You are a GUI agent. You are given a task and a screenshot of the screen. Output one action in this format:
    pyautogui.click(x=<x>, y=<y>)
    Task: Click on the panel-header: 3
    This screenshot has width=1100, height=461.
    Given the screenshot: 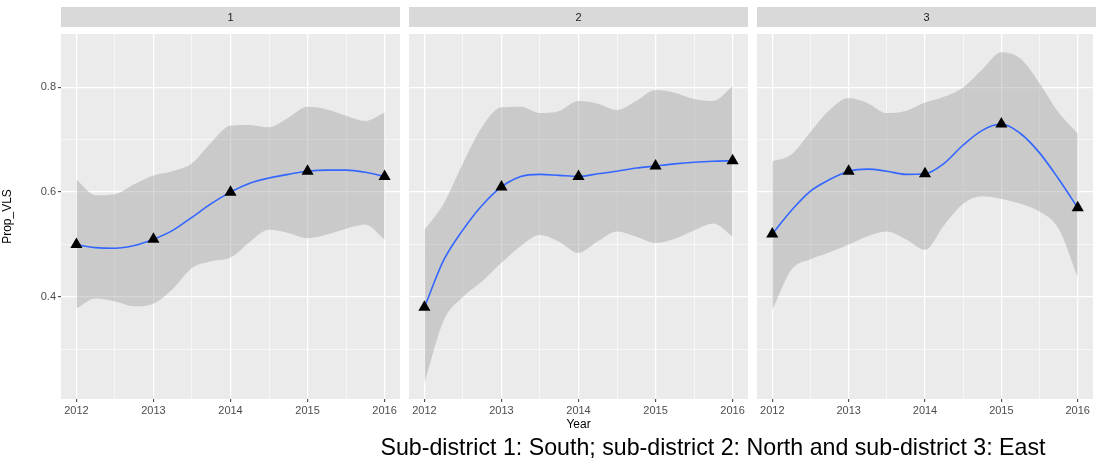 What is the action you would take?
    pyautogui.click(x=926, y=17)
    